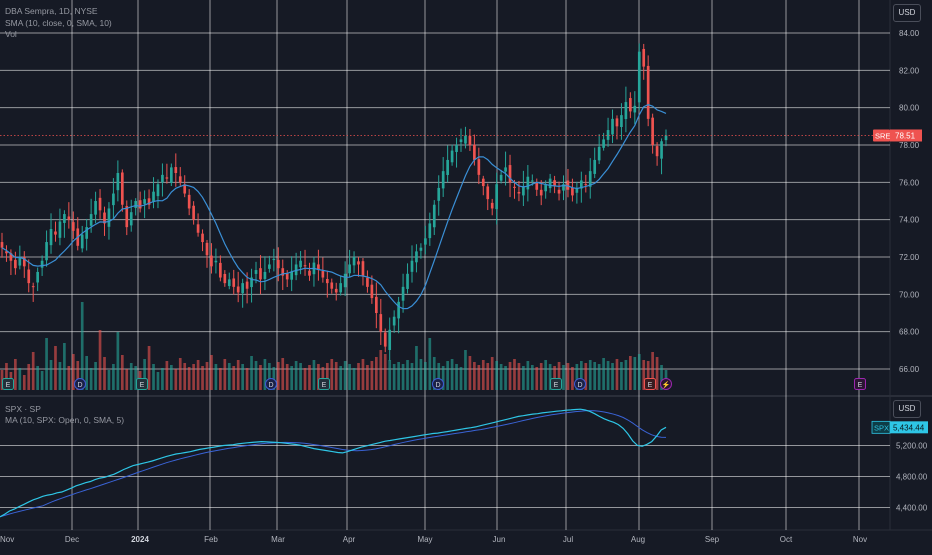 The image size is (932, 555). What do you see at coordinates (51, 11) in the screenshot?
I see `main-legend-title: DBA Sempra, 1D, NYSE` at bounding box center [51, 11].